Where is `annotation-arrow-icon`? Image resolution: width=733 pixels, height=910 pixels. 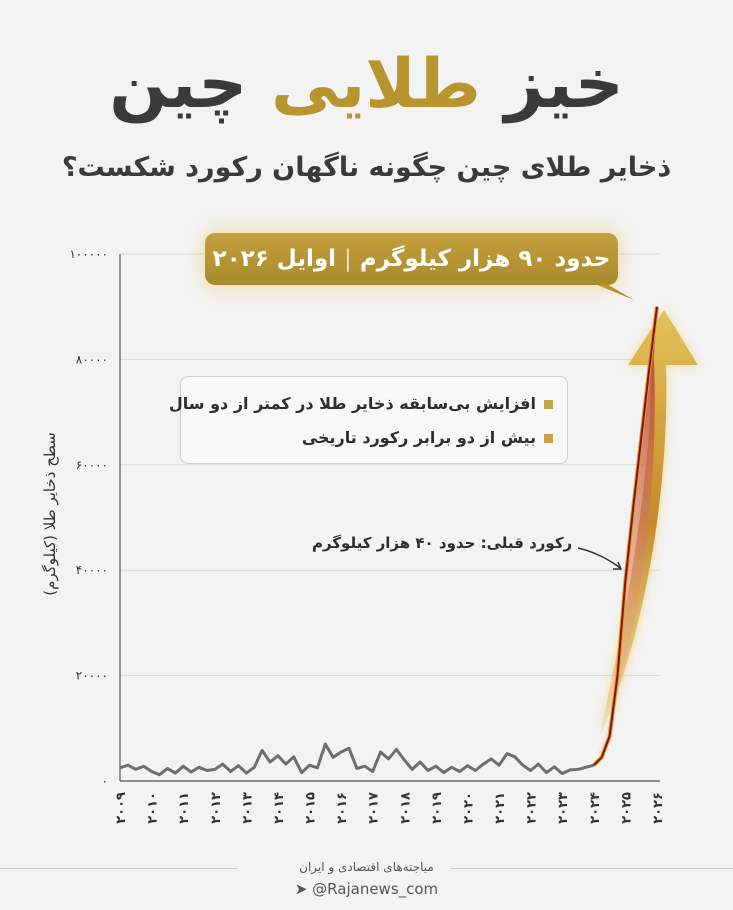 annotation-arrow-icon is located at coordinates (599, 558).